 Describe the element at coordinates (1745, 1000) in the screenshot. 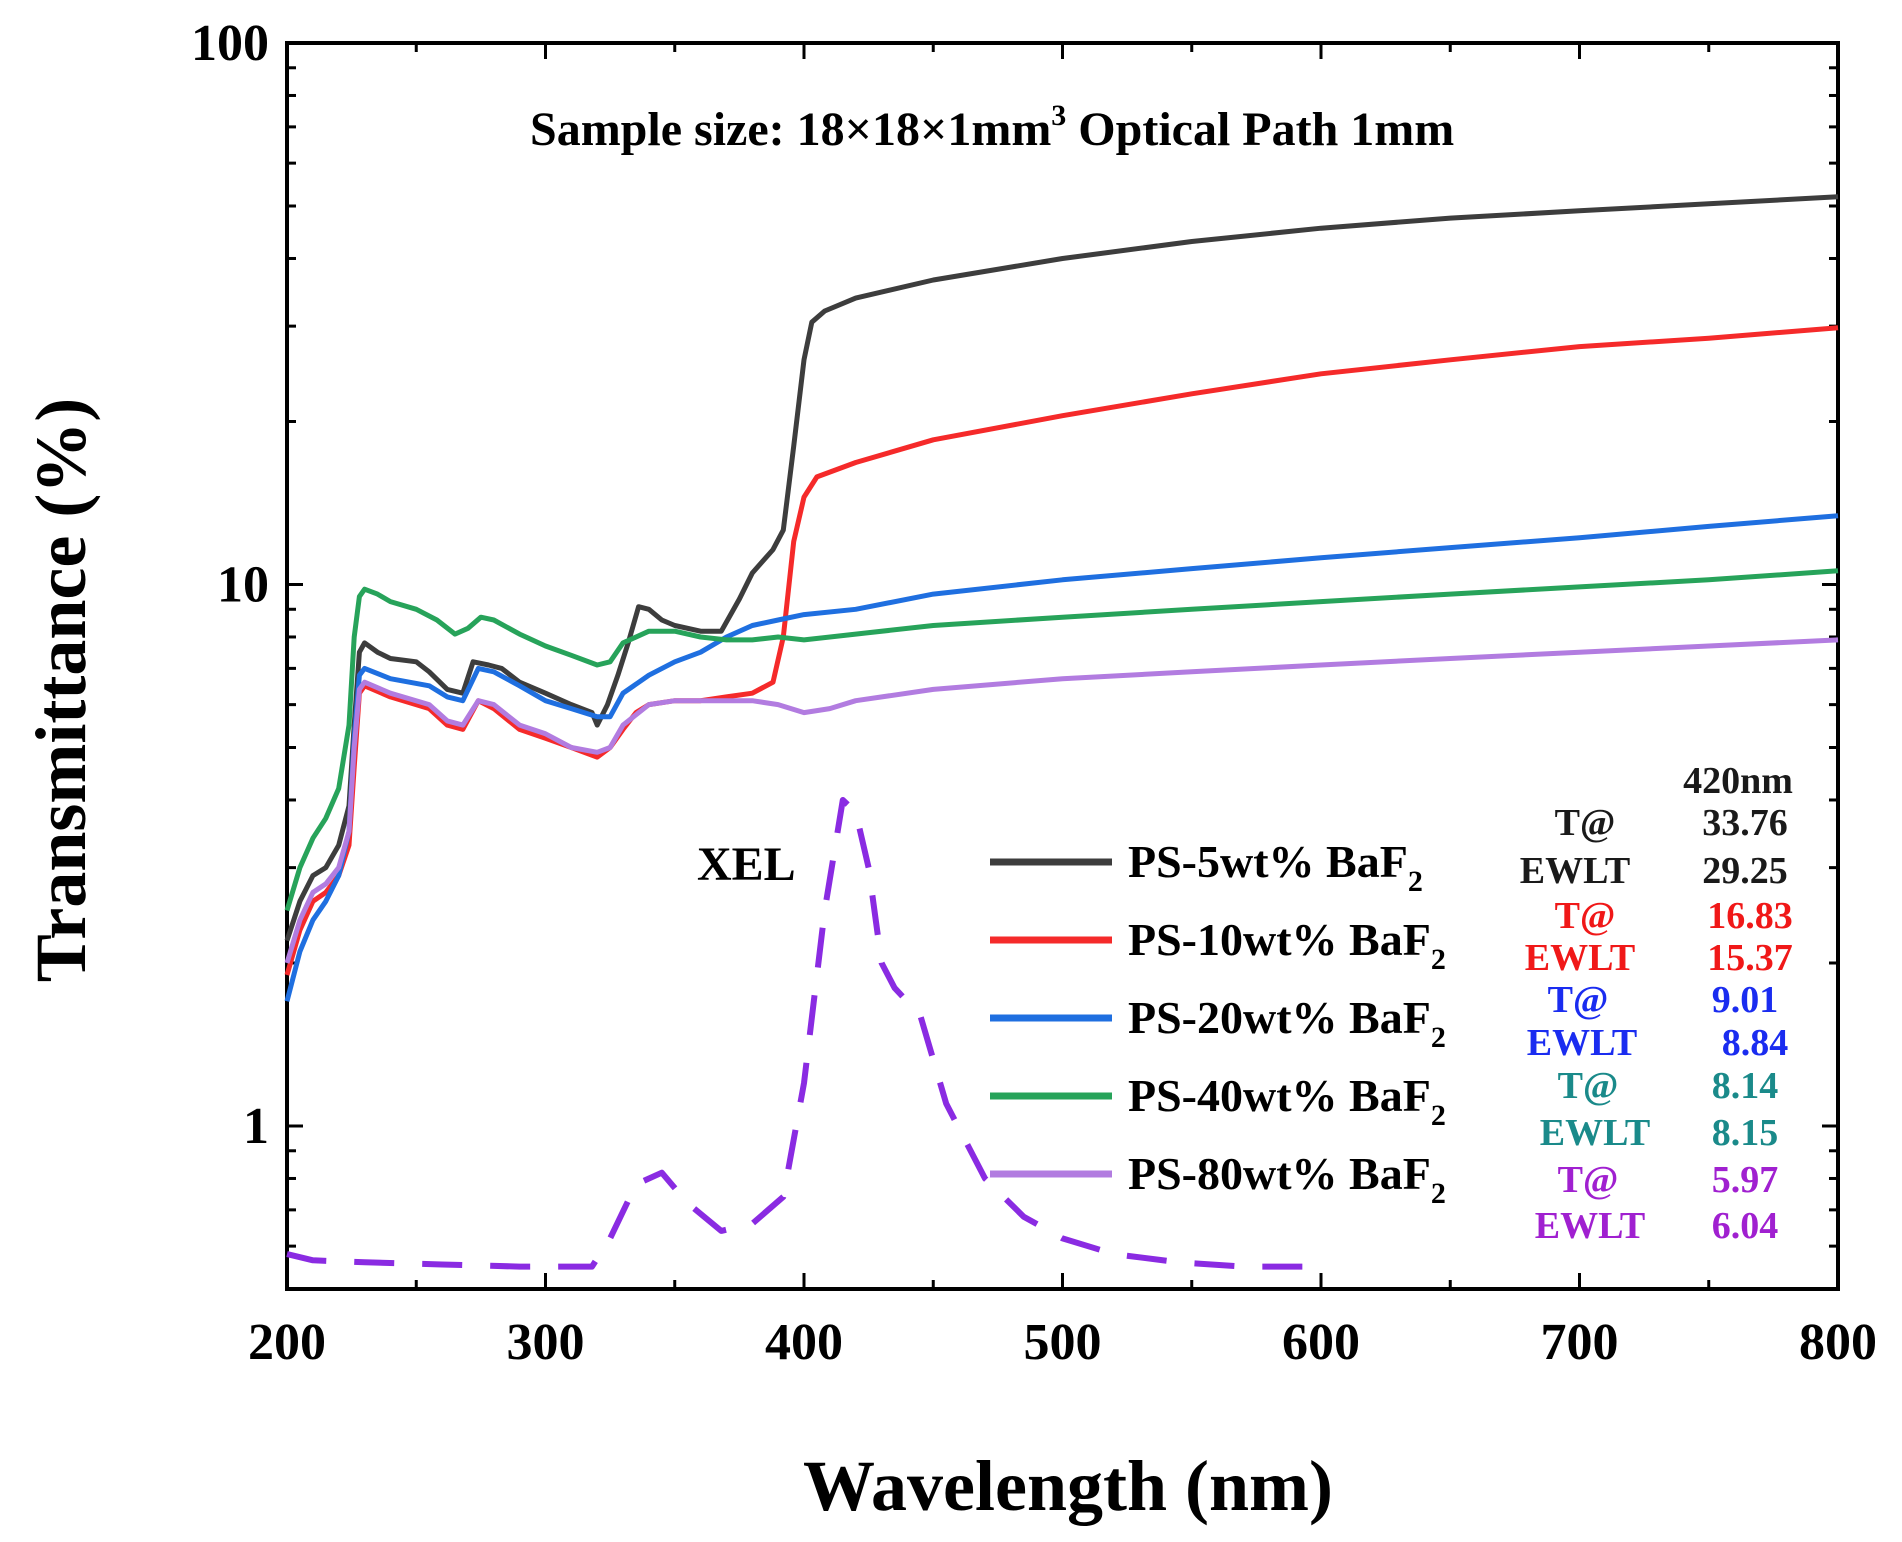

I see `table-row-value: 9.01` at that location.